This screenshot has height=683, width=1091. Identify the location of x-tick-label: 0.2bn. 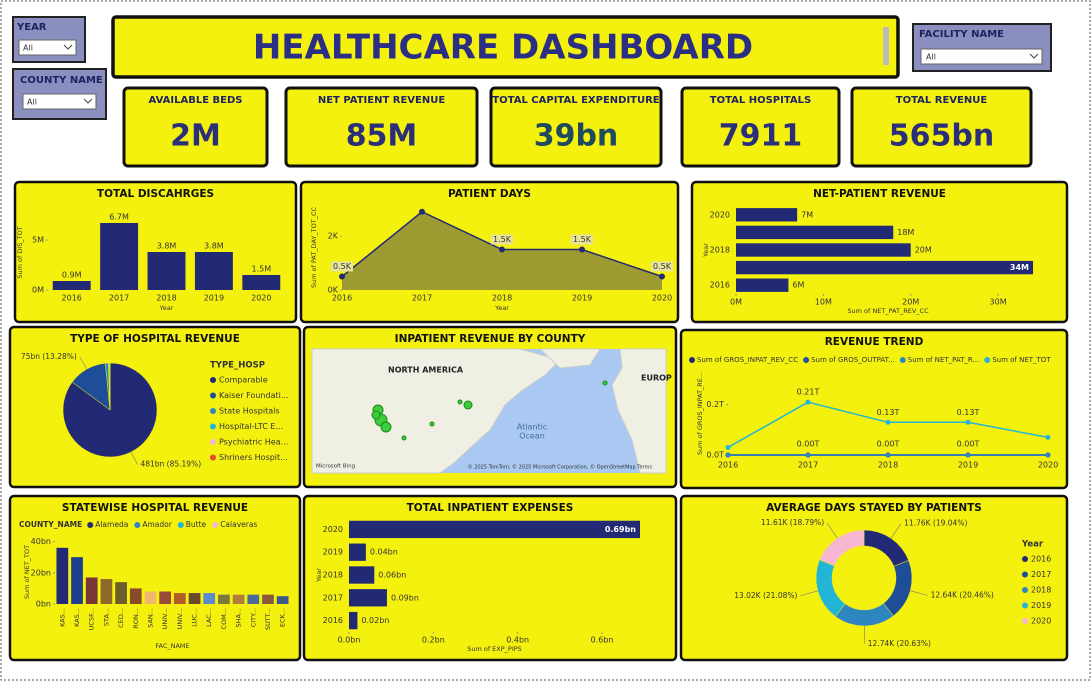
(433, 640).